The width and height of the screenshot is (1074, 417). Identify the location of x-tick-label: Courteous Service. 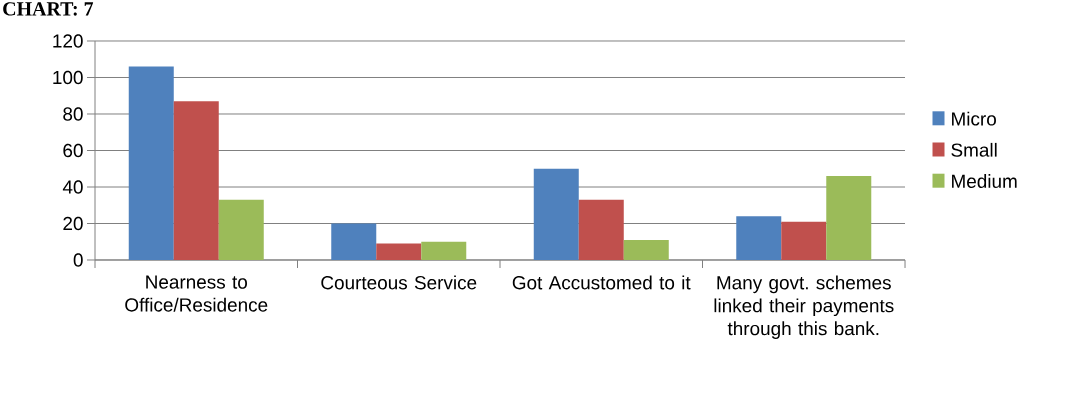
(399, 282).